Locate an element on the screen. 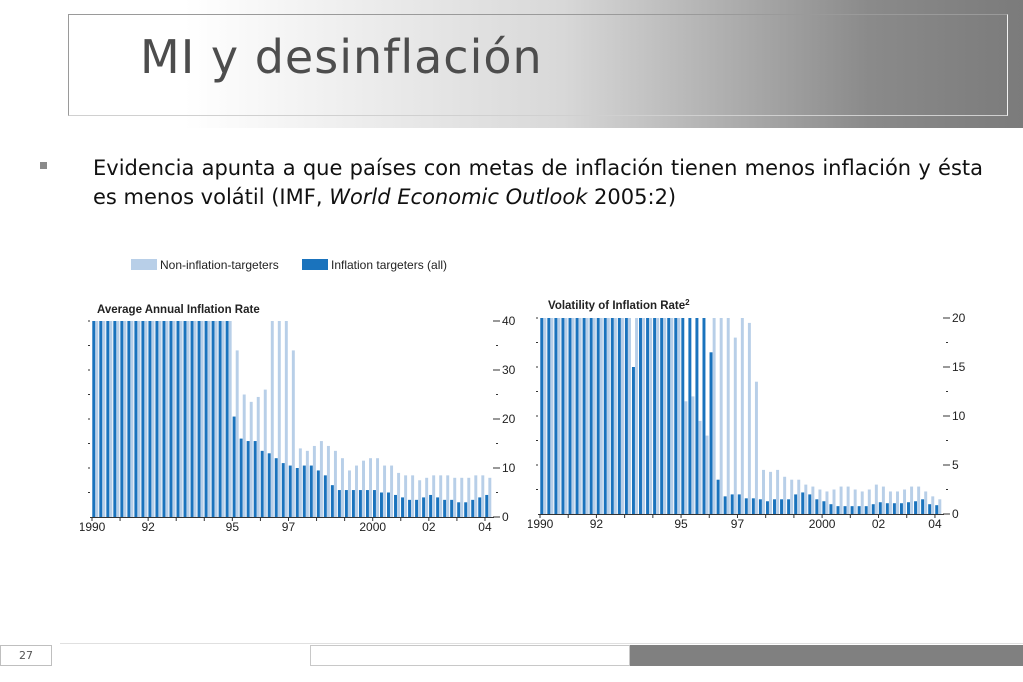 Image resolution: width=1023 pixels, height=682 pixels. x-tick-label: 2000 is located at coordinates (372, 527).